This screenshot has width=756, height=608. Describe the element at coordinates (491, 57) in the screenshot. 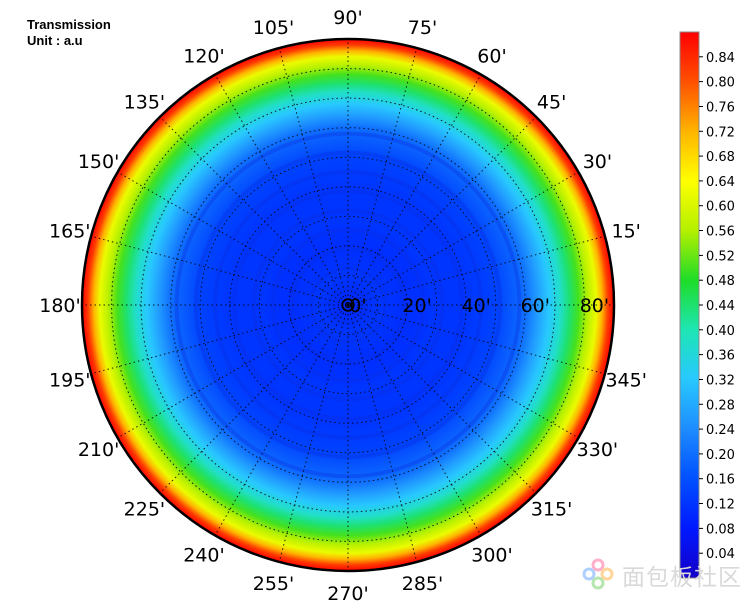

I see `angular-tick-label: 60'` at that location.